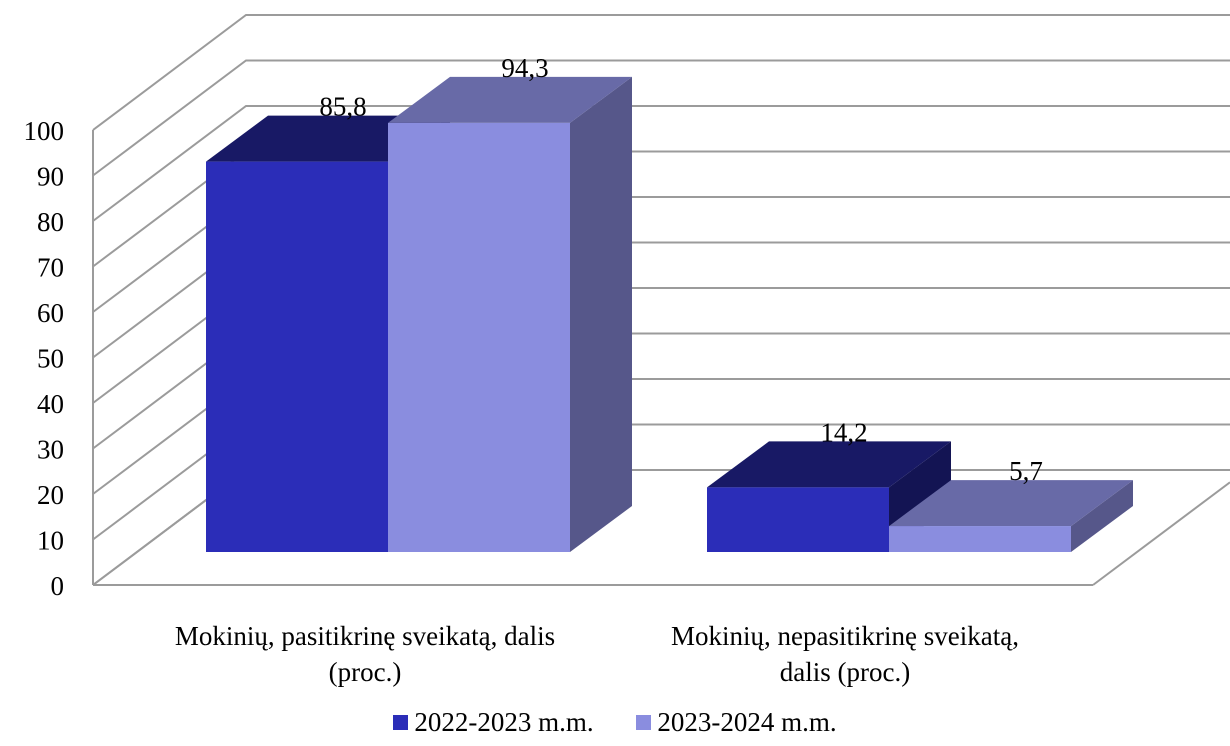 The width and height of the screenshot is (1230, 746). Describe the element at coordinates (980, 539) in the screenshot. I see `bar-s1-c1` at that location.